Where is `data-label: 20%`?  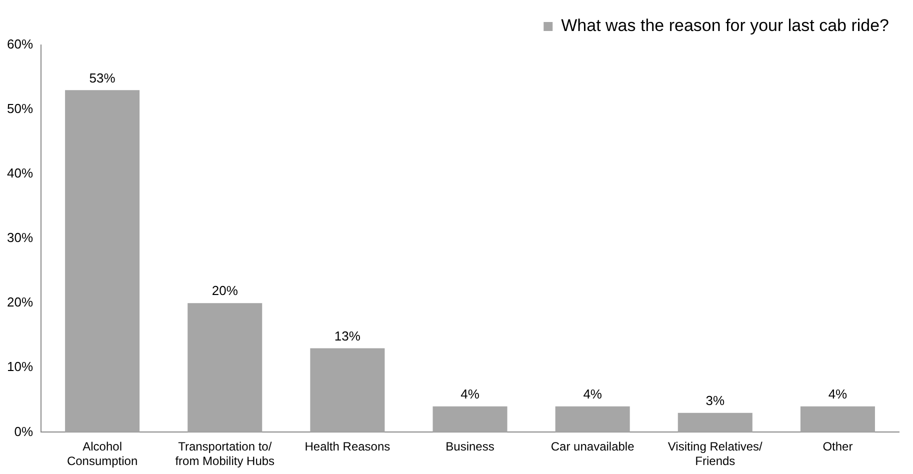 data-label: 20% is located at coordinates (225, 290).